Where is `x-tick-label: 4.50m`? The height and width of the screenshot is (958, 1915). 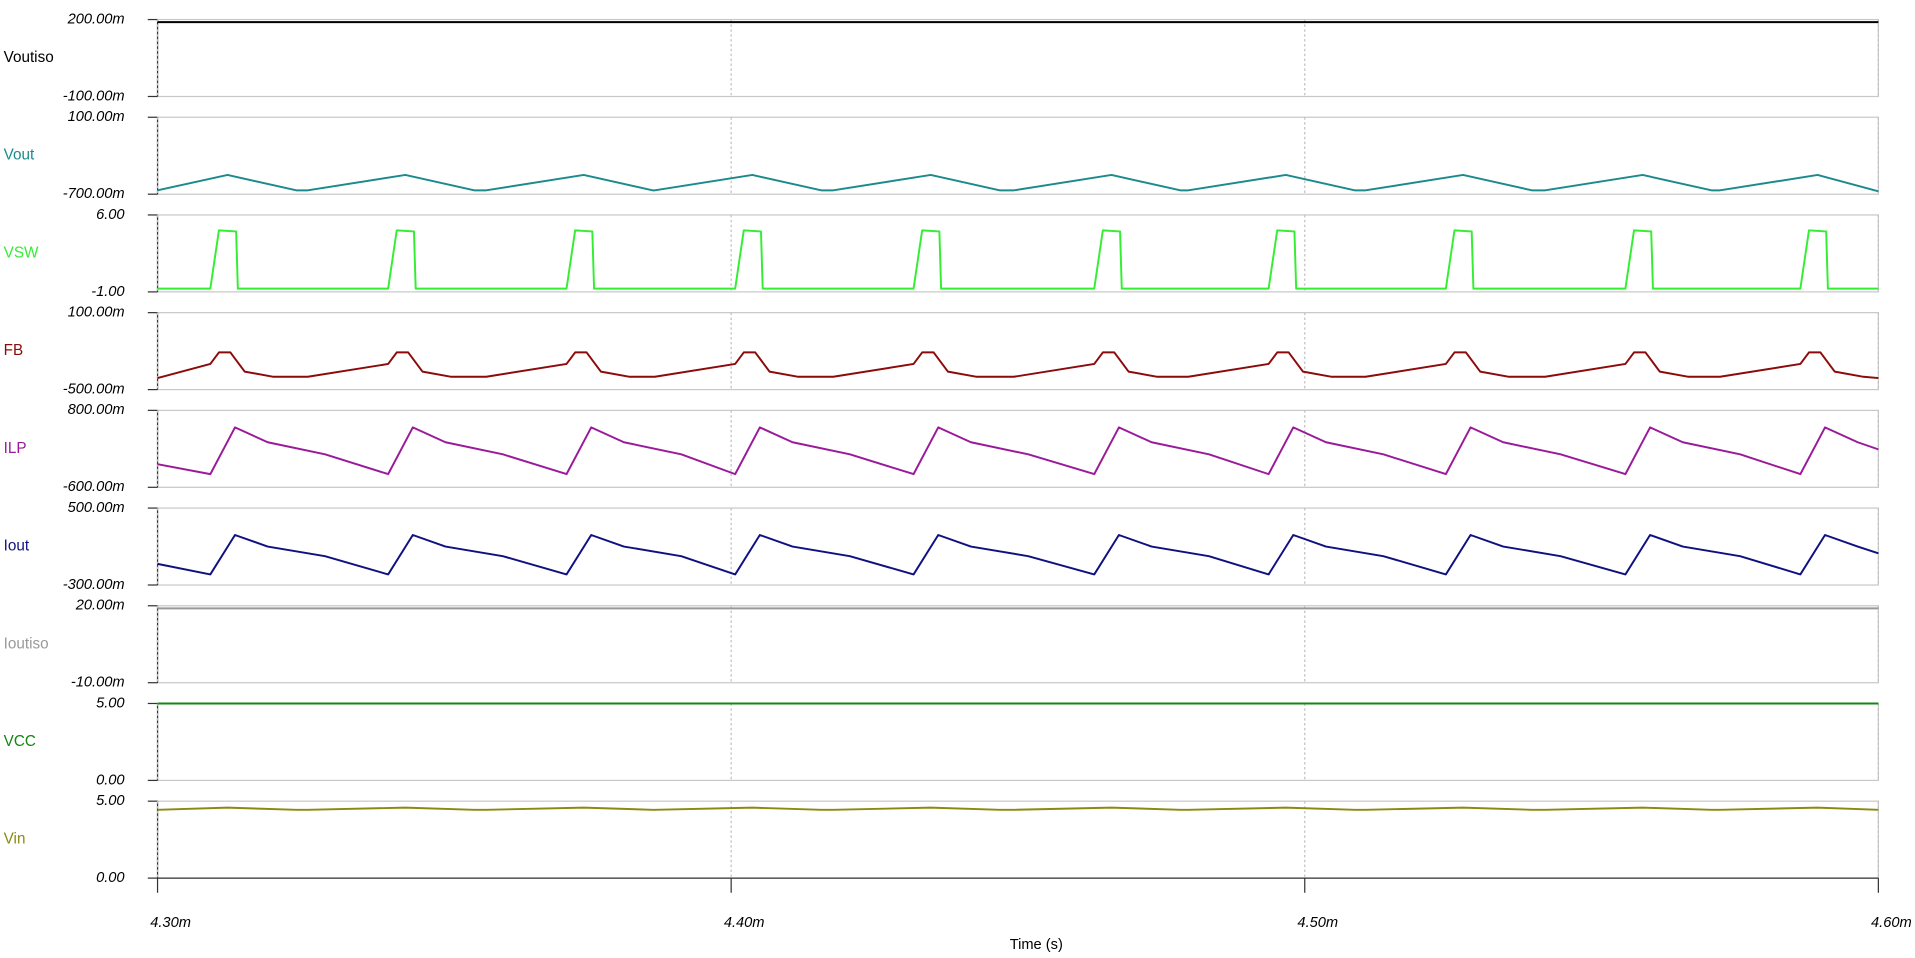 x-tick-label: 4.50m is located at coordinates (1317, 923).